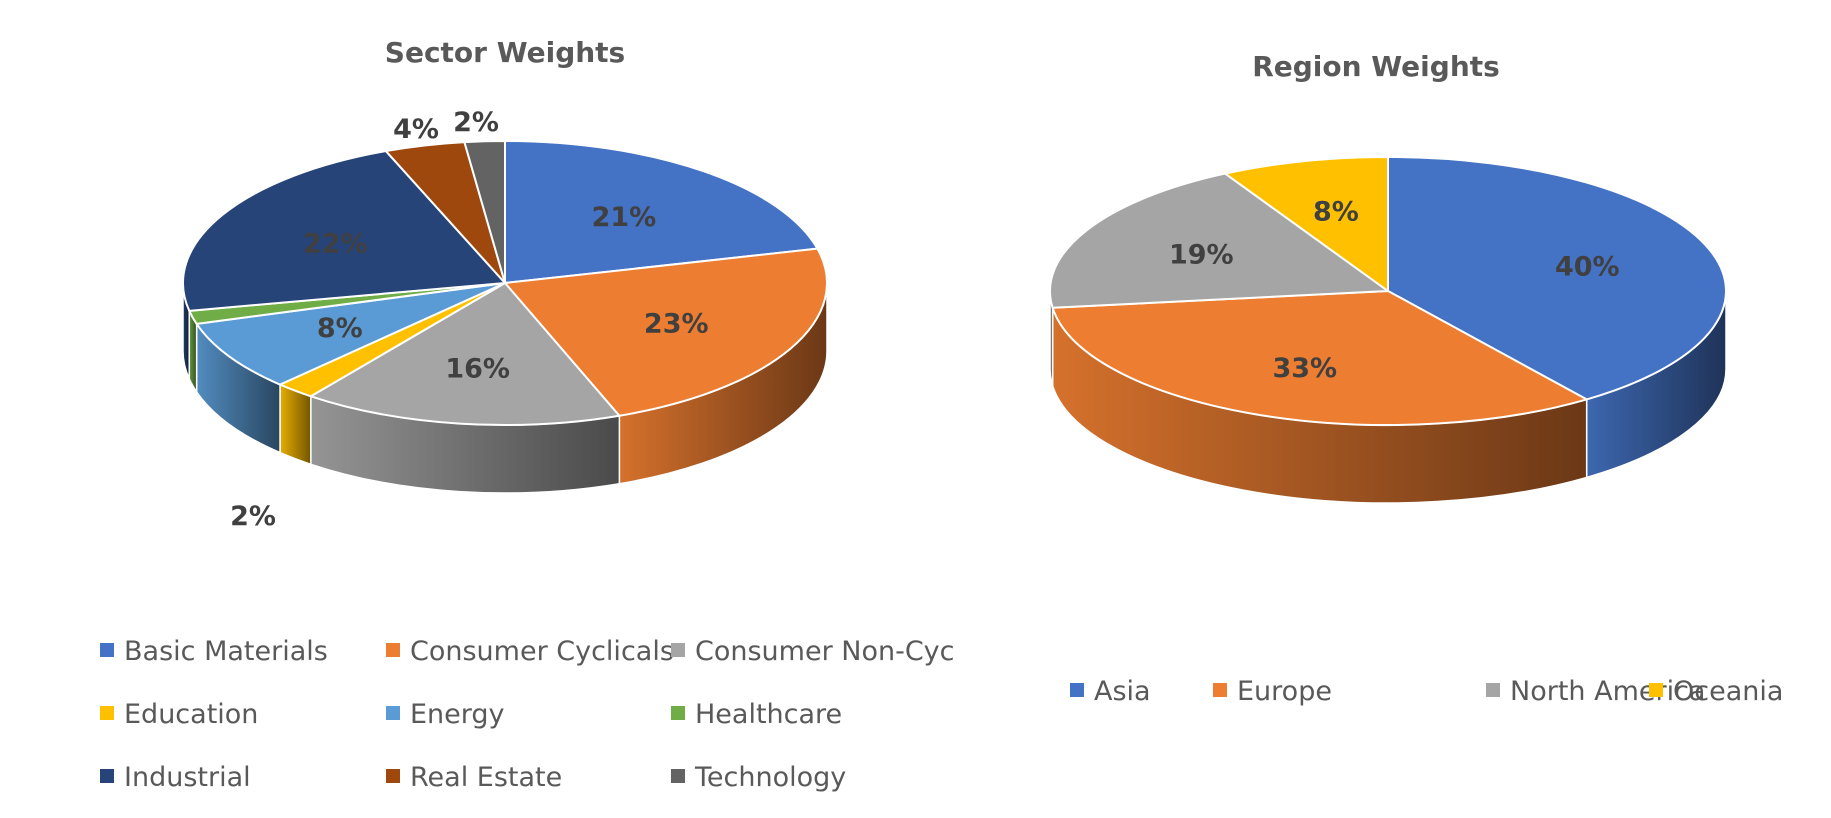  I want to click on sector-legend-label: Consumer Cyclicals, so click(542, 651).